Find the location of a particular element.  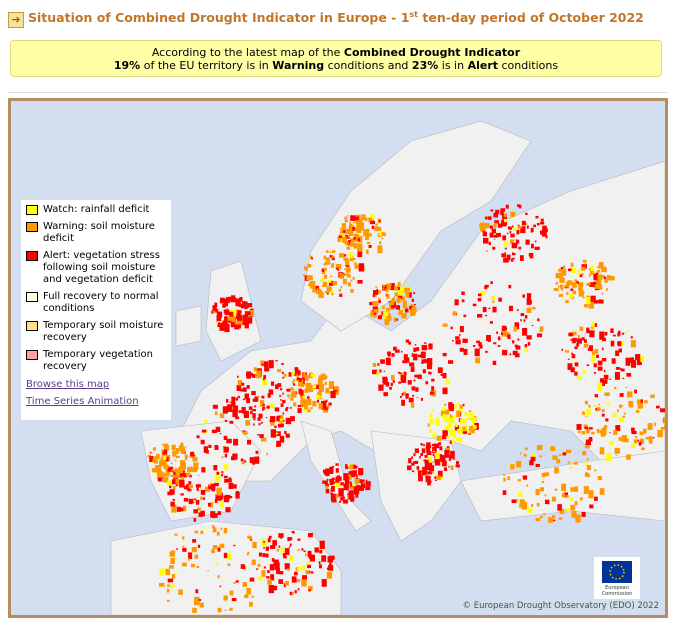

map-link: Browse this map is located at coordinates (68, 384).